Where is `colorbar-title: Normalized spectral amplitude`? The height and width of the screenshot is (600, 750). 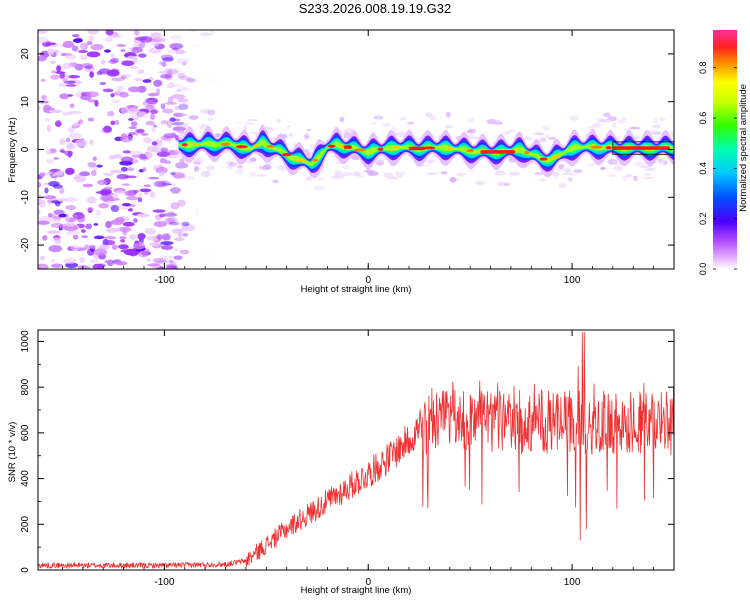 colorbar-title: Normalized spectral amplitude is located at coordinates (743, 148).